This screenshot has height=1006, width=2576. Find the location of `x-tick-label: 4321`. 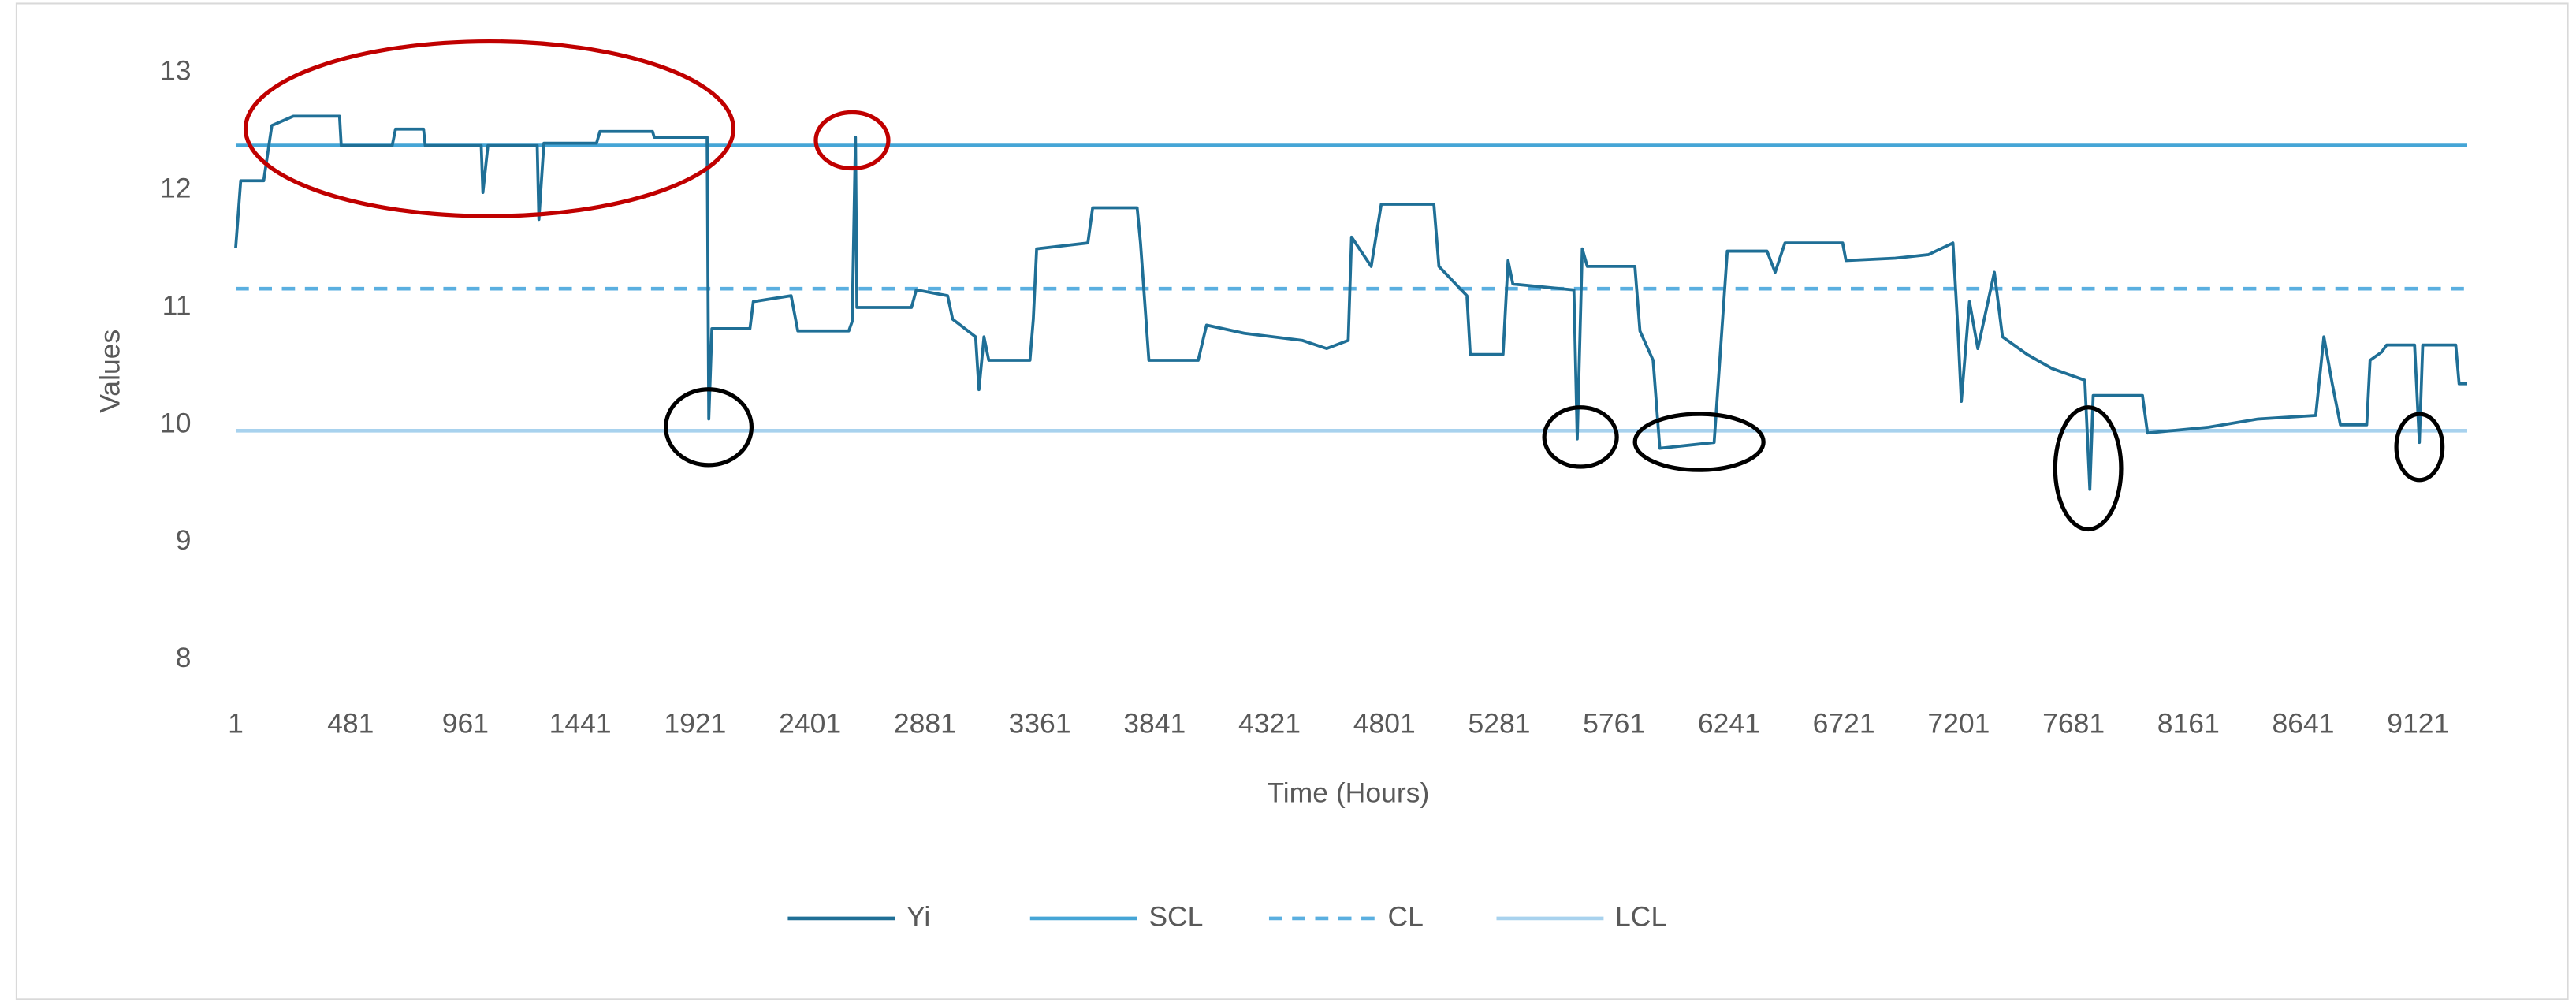

x-tick-label: 4321 is located at coordinates (1269, 724).